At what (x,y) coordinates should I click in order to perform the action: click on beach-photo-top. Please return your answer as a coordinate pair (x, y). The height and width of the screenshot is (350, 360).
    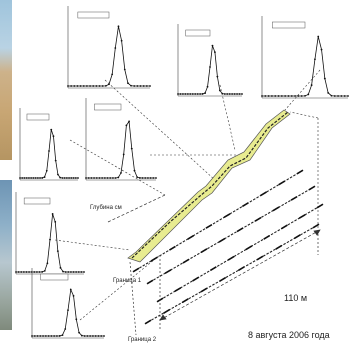
    Looking at the image, I should click on (6, 80).